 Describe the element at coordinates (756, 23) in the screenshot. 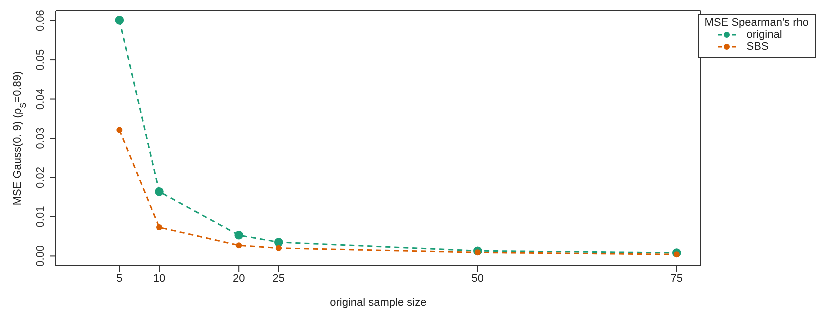

I see `legend-title: MSE Spearman's rho` at that location.